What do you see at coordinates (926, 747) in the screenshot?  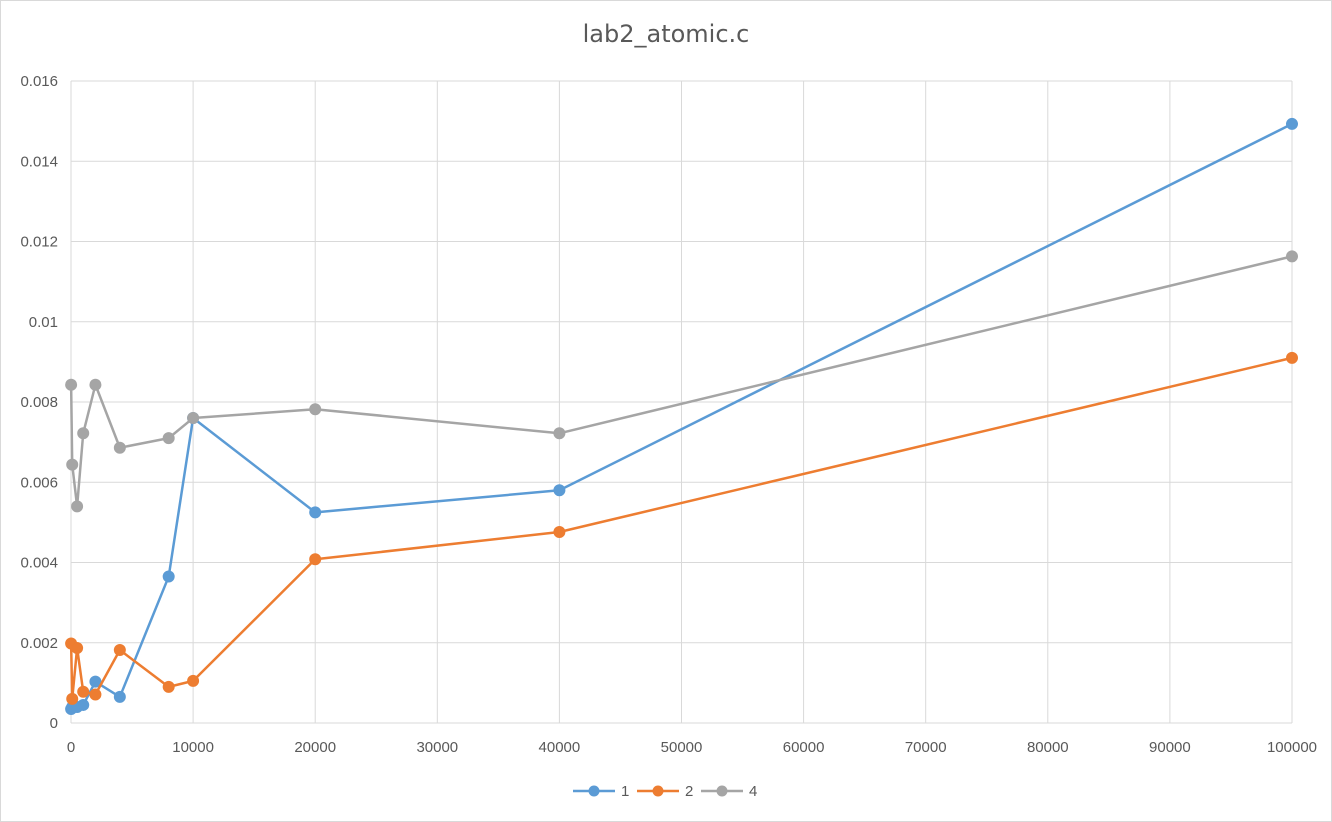 I see `x-tick-label: 70000` at bounding box center [926, 747].